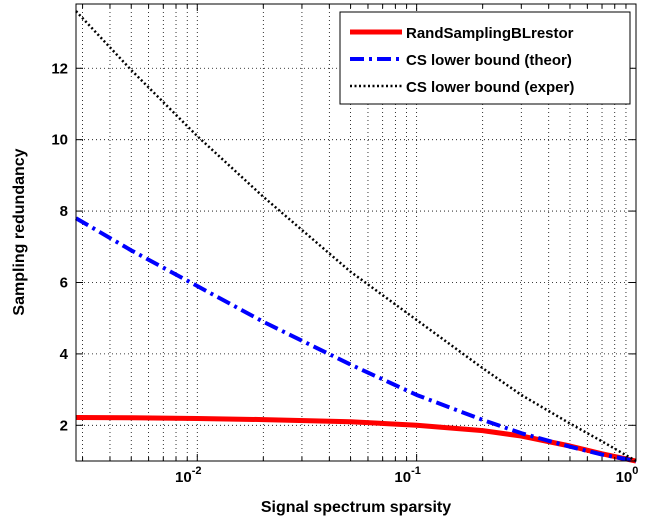 The height and width of the screenshot is (521, 662). Describe the element at coordinates (64, 425) in the screenshot. I see `y-tick-label: 2` at that location.